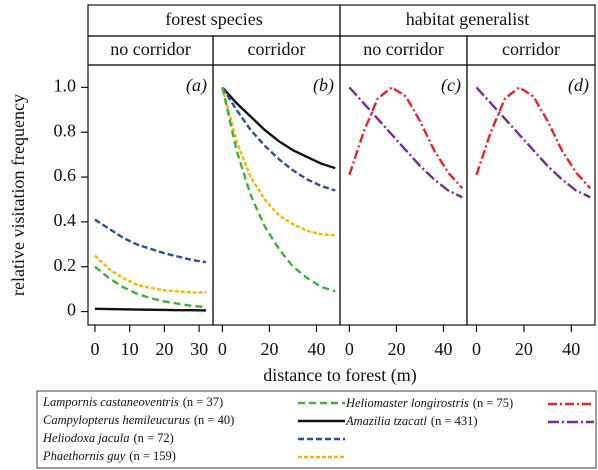  Describe the element at coordinates (130, 349) in the screenshot. I see `x-tick-label: 10` at that location.